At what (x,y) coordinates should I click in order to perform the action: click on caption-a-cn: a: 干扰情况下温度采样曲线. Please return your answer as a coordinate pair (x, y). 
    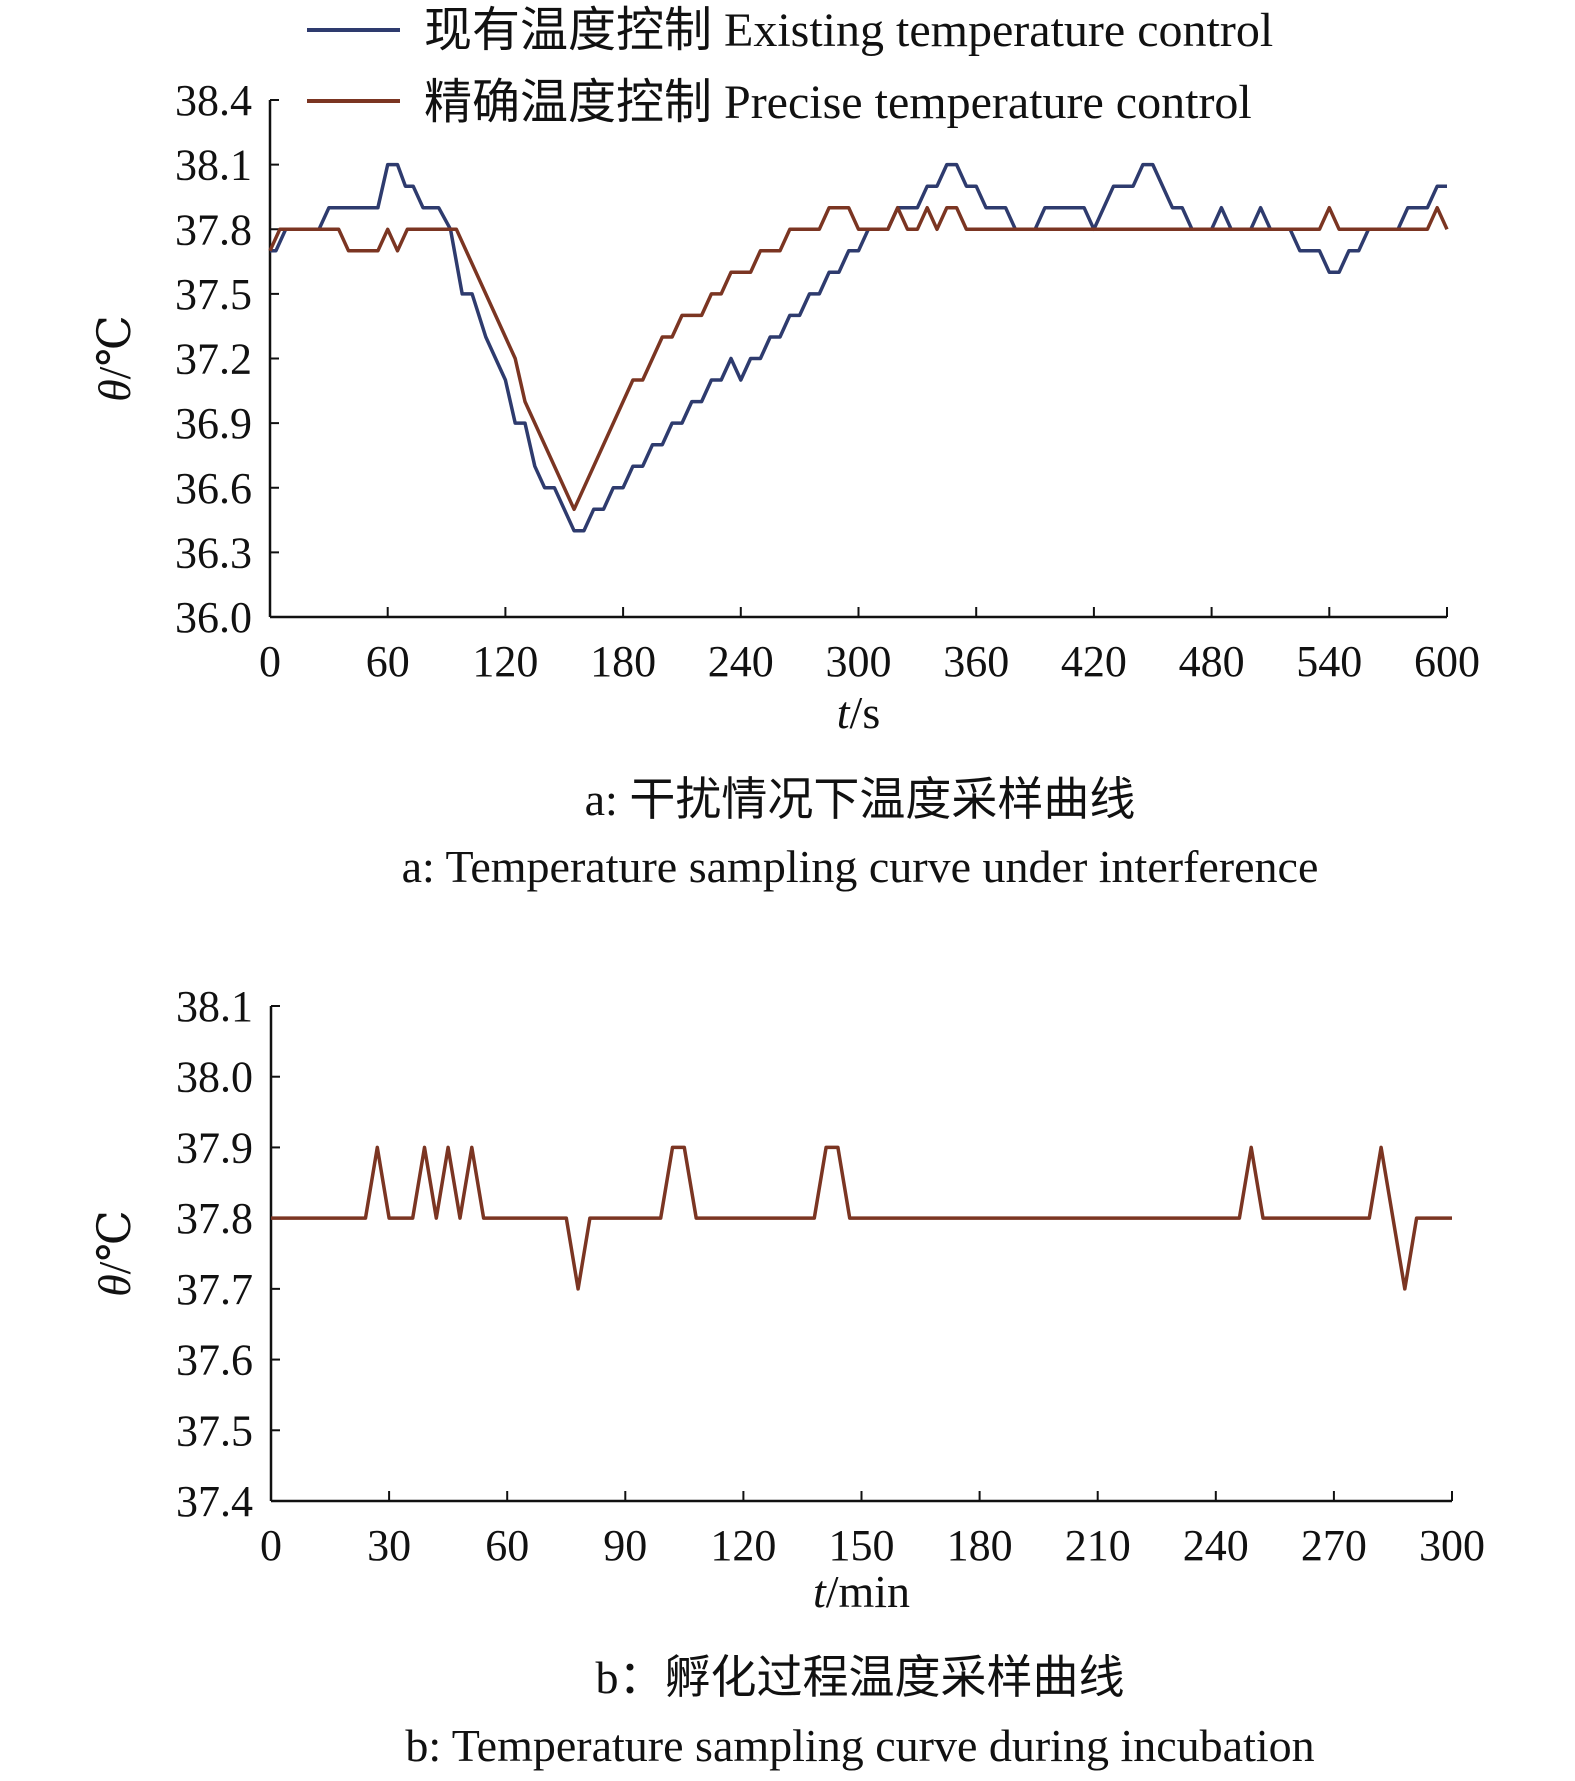
    Looking at the image, I should click on (860, 799).